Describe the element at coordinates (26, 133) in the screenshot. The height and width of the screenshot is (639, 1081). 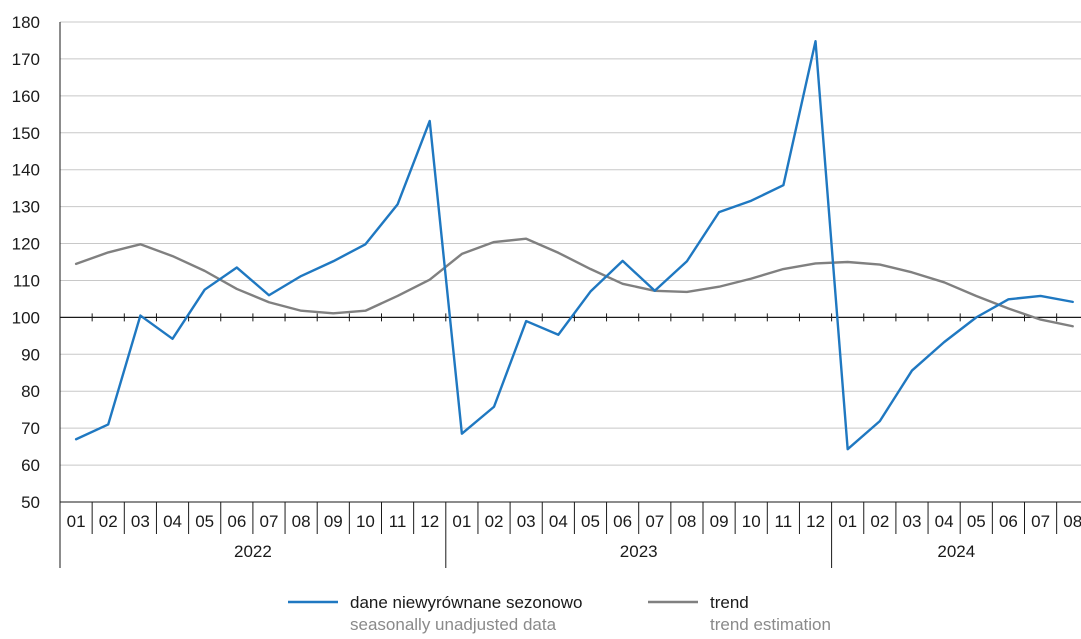
I see `y-tick-label: 150` at that location.